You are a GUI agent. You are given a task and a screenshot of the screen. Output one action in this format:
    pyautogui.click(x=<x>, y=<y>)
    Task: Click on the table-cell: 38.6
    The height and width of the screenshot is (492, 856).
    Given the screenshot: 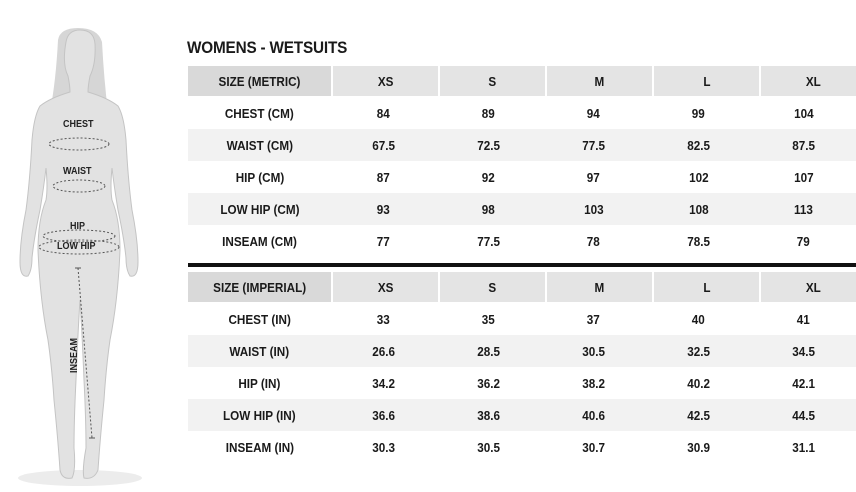 What is the action you would take?
    pyautogui.click(x=488, y=415)
    